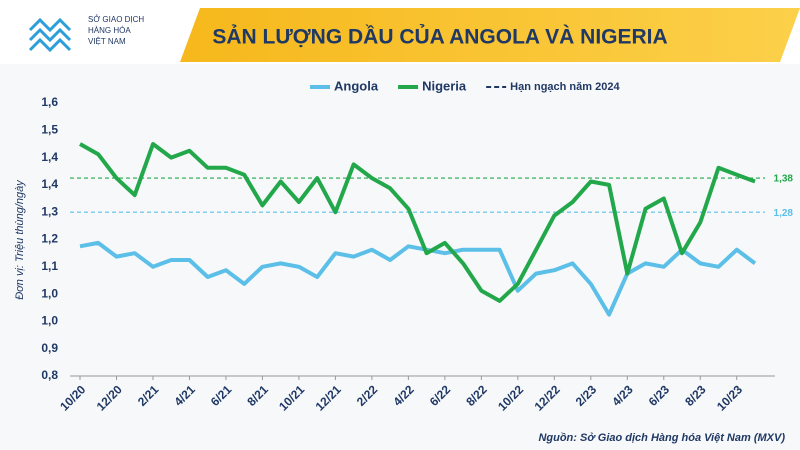 The height and width of the screenshot is (450, 800). I want to click on legend-label: Angola, so click(356, 85).